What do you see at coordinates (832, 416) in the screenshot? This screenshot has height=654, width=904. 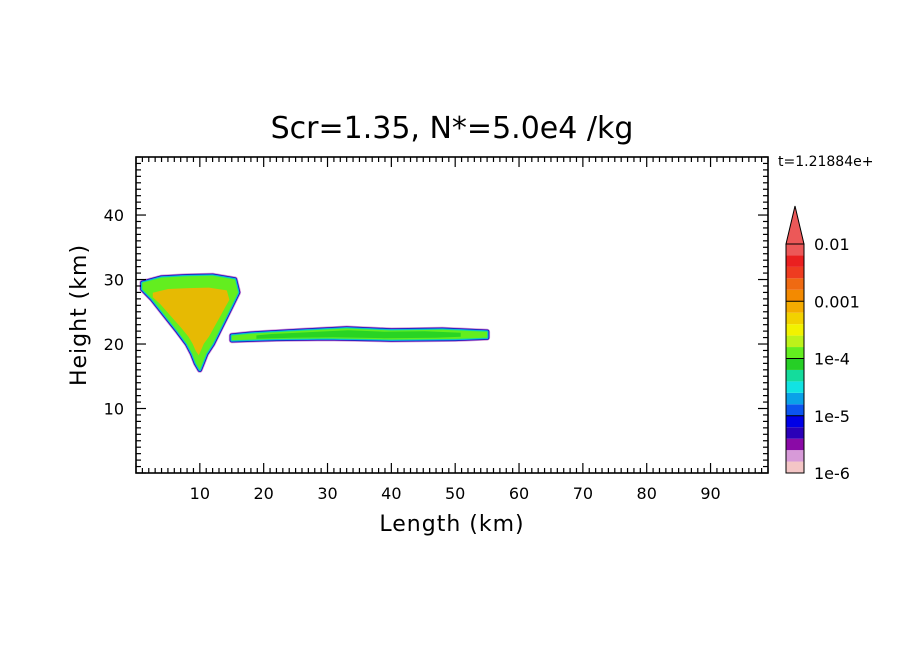 I see `colorbar-label: 1e-5` at bounding box center [832, 416].